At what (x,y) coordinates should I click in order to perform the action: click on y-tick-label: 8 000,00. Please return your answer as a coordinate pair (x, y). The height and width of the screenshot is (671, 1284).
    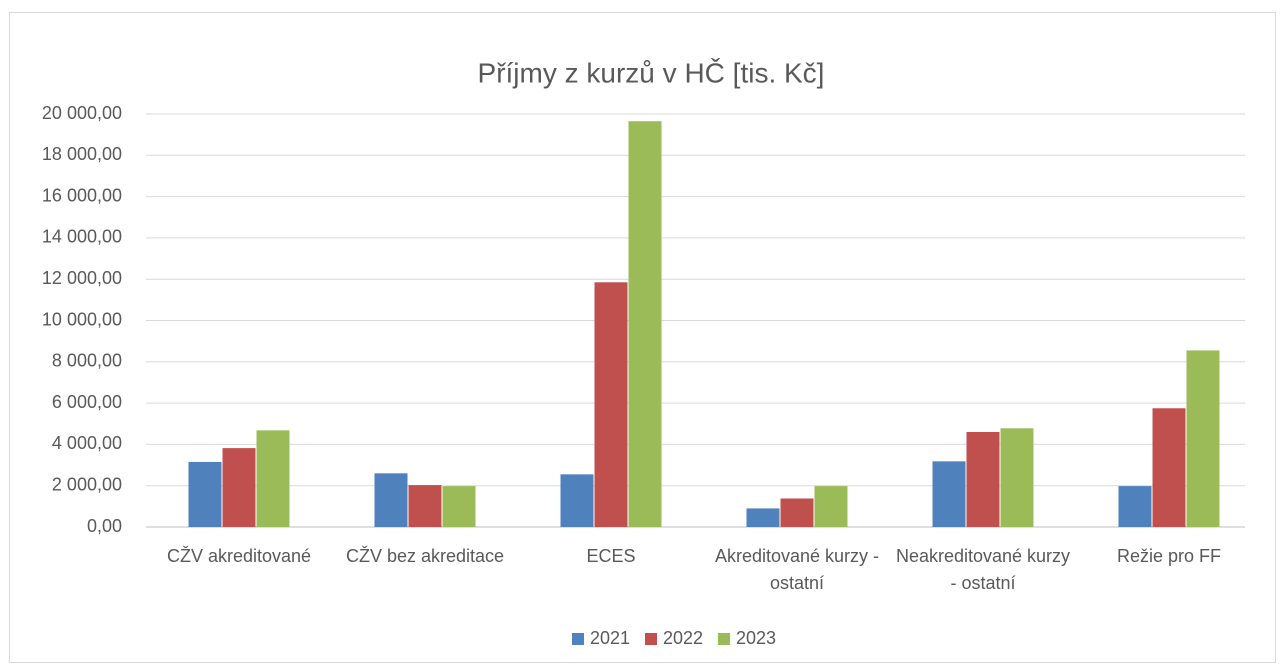
    Looking at the image, I should click on (87, 361).